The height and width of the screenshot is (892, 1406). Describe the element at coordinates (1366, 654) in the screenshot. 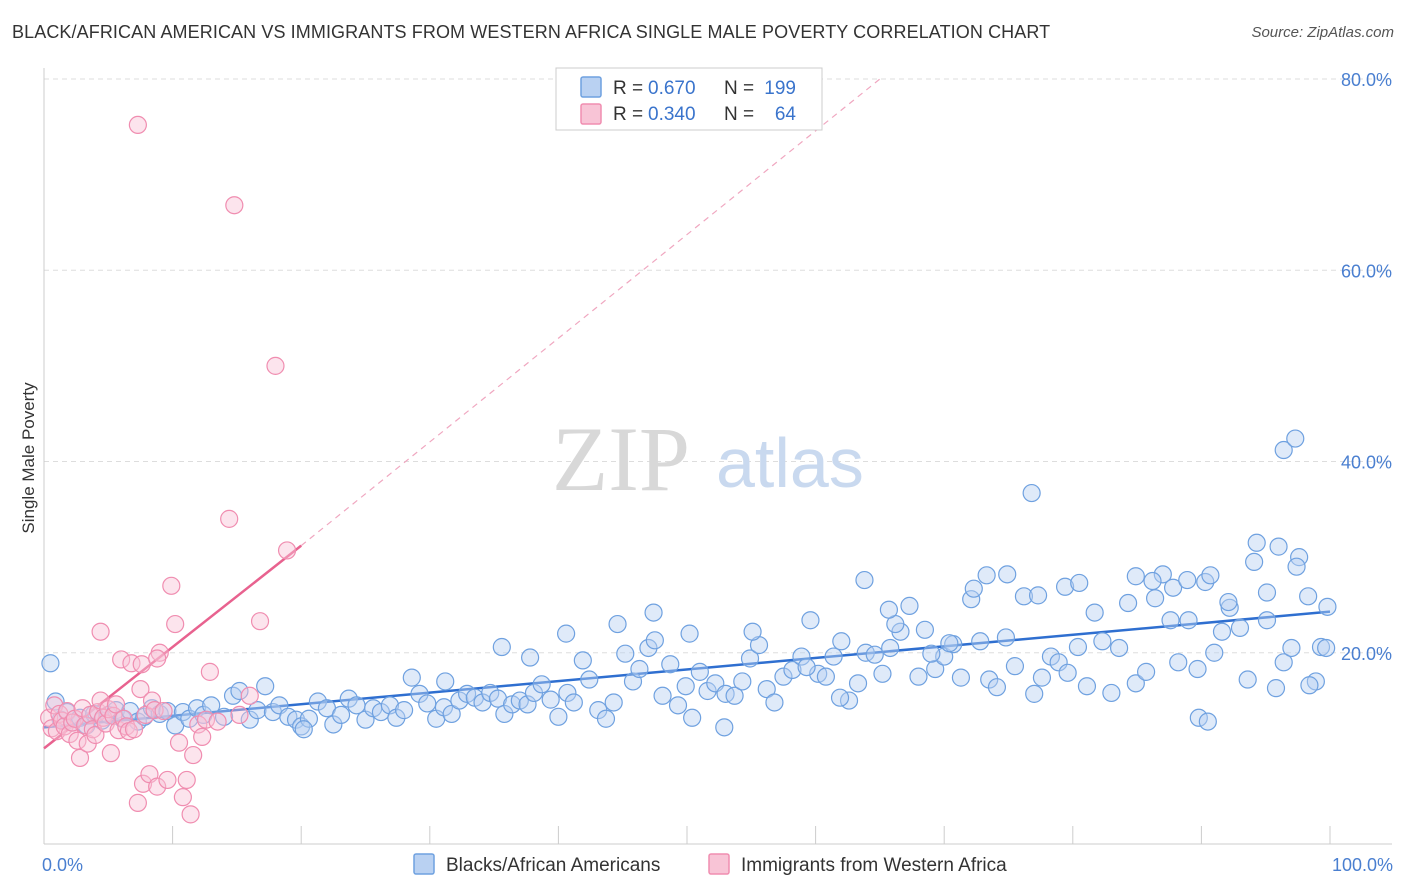

I see `y-tick-label: 20.0%` at that location.